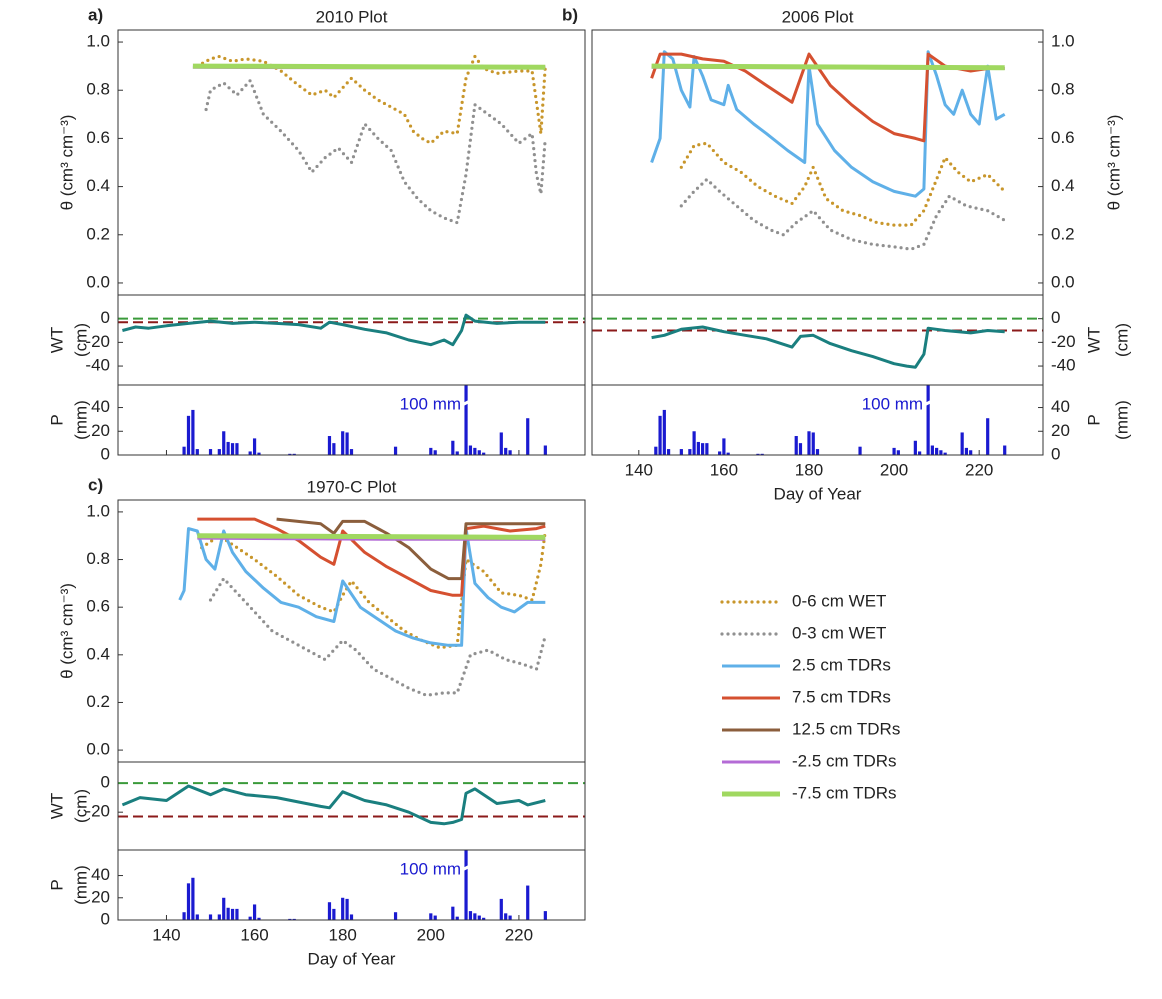 This screenshot has width=1162, height=999. Describe the element at coordinates (352, 486) in the screenshot. I see `panel-title: 1970-C Plot` at that location.